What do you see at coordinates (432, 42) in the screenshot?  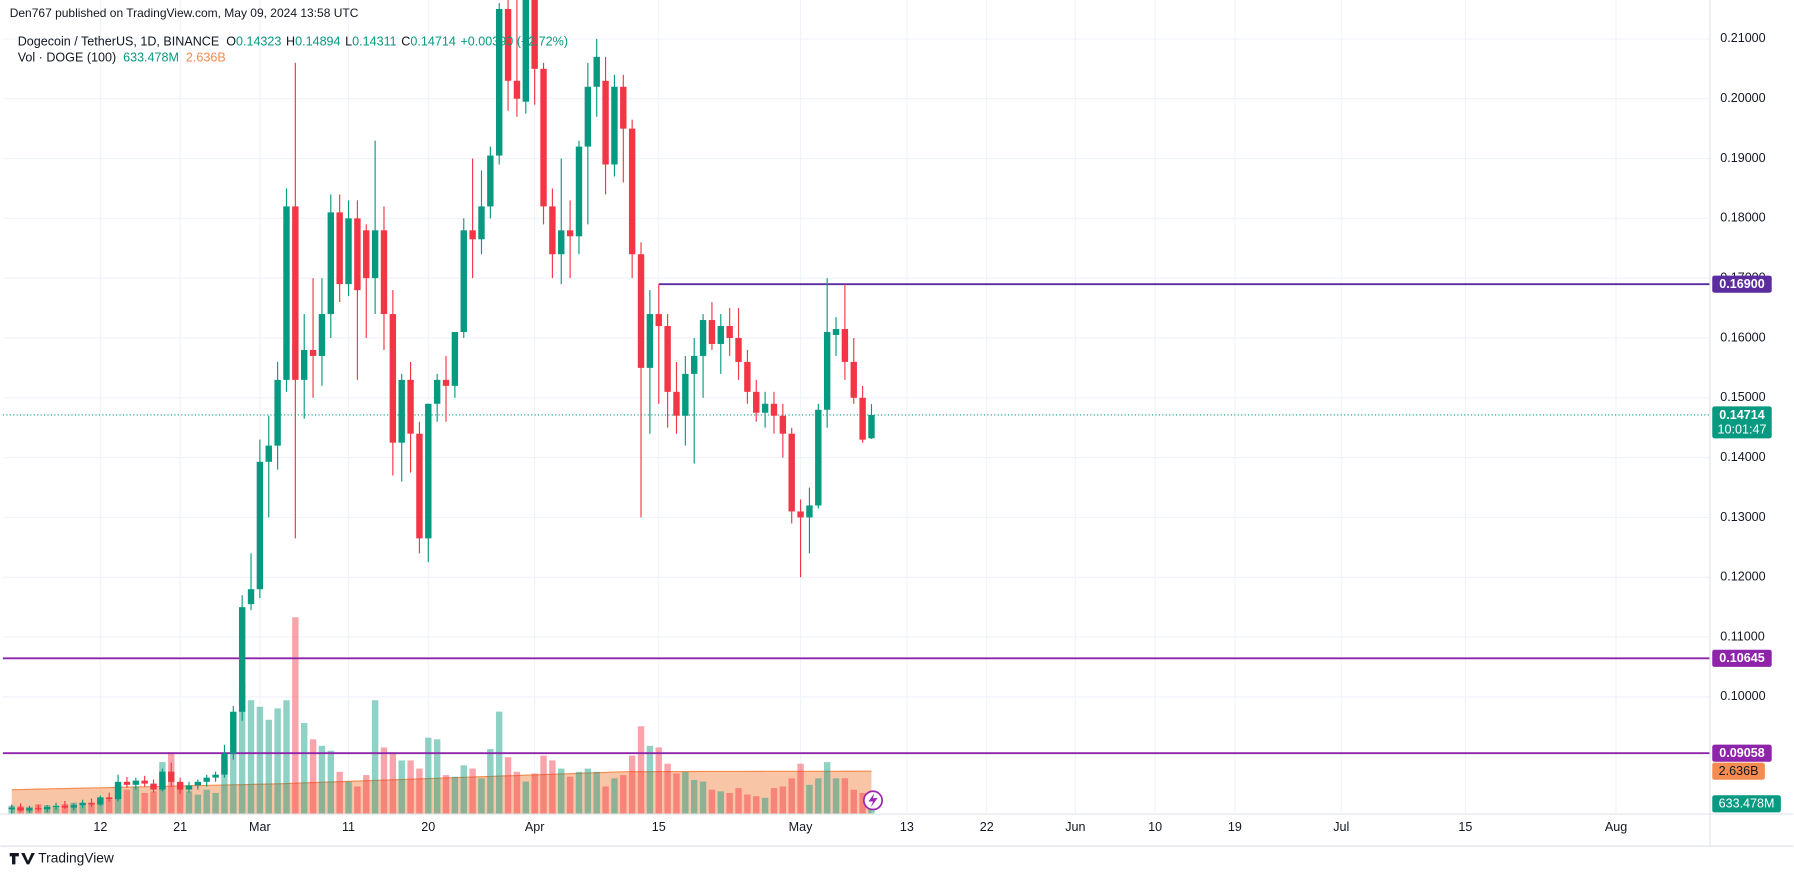 I see `close-value: 0.14714` at bounding box center [432, 42].